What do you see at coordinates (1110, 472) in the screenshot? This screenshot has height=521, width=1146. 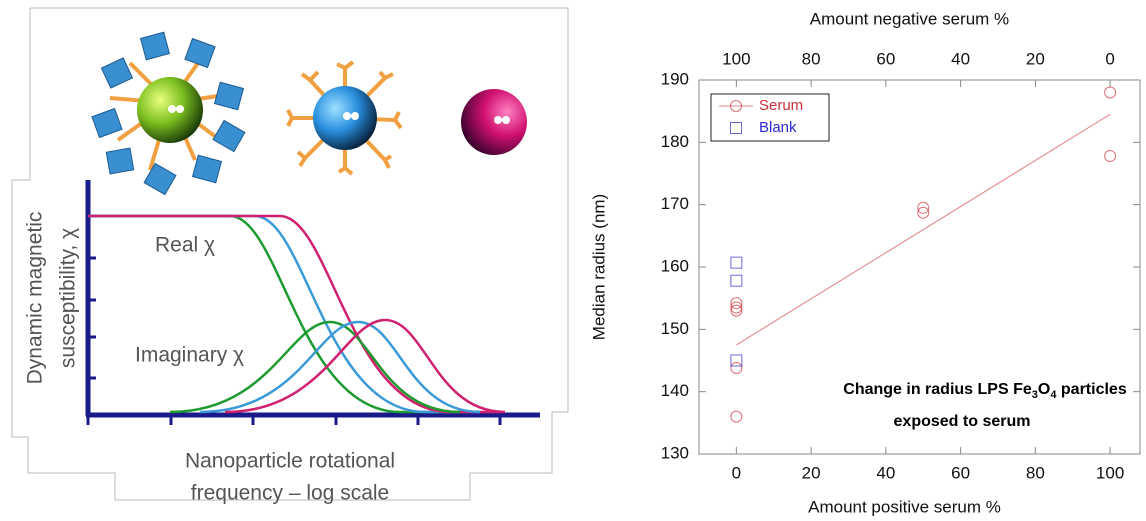 I see `x-tick-label: 100` at bounding box center [1110, 472].